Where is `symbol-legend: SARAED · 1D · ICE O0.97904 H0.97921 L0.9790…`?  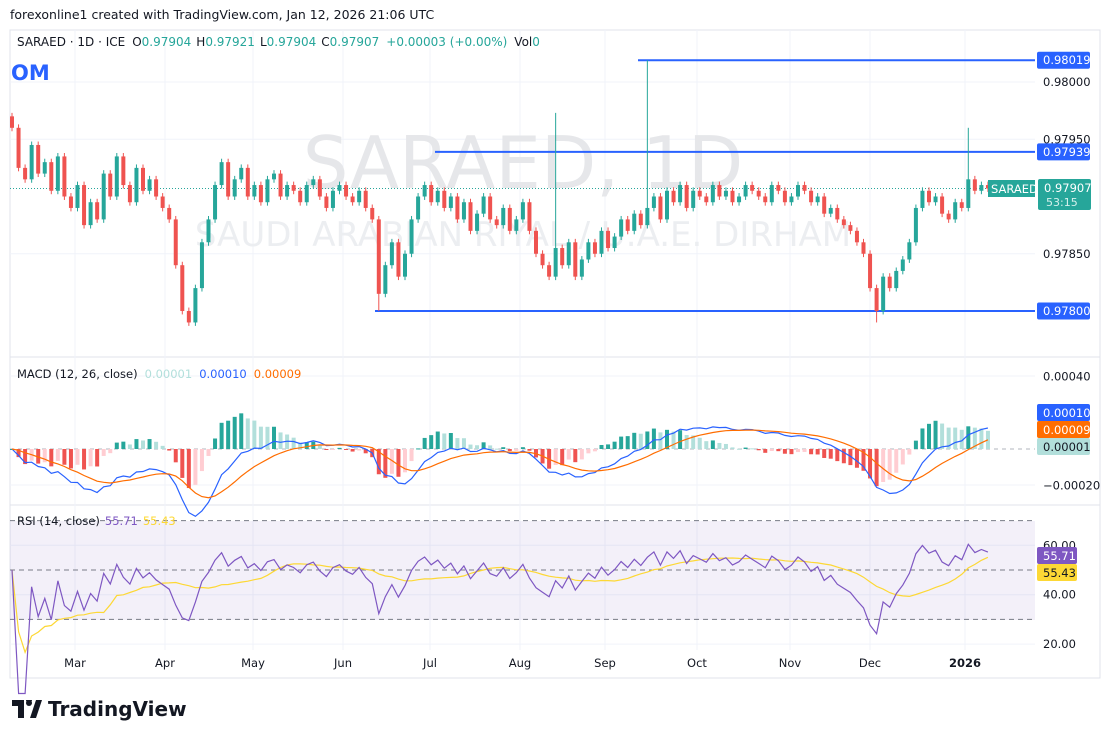
symbol-legend: SARAED · 1D · ICE O0.97904 H0.97921 L0.9790… is located at coordinates (278, 42).